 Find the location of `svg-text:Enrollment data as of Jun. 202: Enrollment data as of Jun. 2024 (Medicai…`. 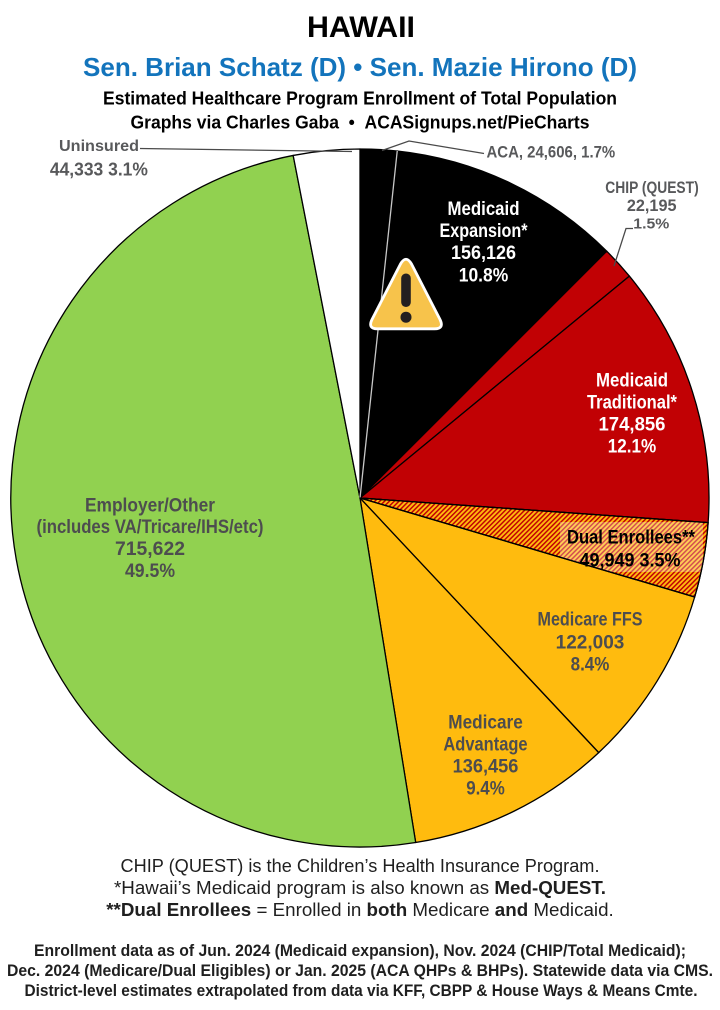

svg-text:Enrollment data as of Jun. 202: Enrollment data as of Jun. 2024 (Medicai… is located at coordinates (360, 951).